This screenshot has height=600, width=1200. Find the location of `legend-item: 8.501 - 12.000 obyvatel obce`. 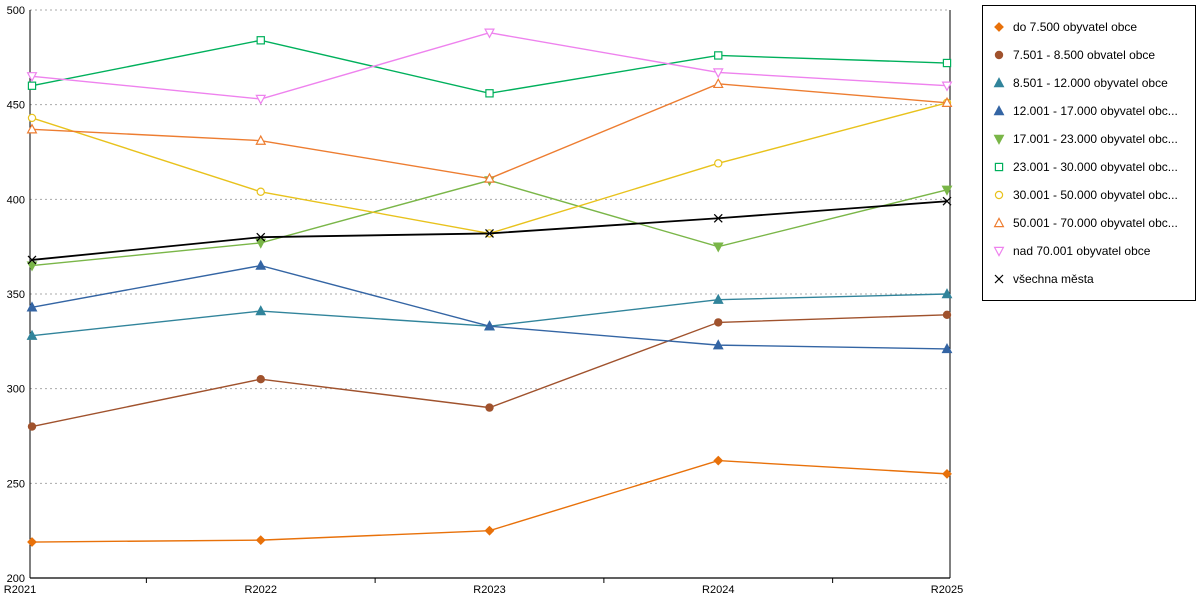

legend-item: 8.501 - 12.000 obyvatel obce is located at coordinates (1089, 83).